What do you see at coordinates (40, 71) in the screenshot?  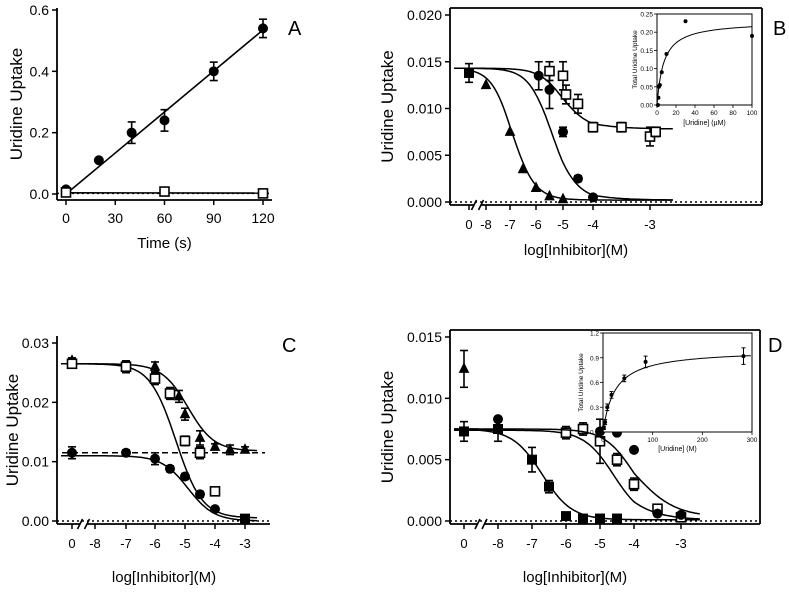 I see `y-tick-label: 0.4` at bounding box center [40, 71].